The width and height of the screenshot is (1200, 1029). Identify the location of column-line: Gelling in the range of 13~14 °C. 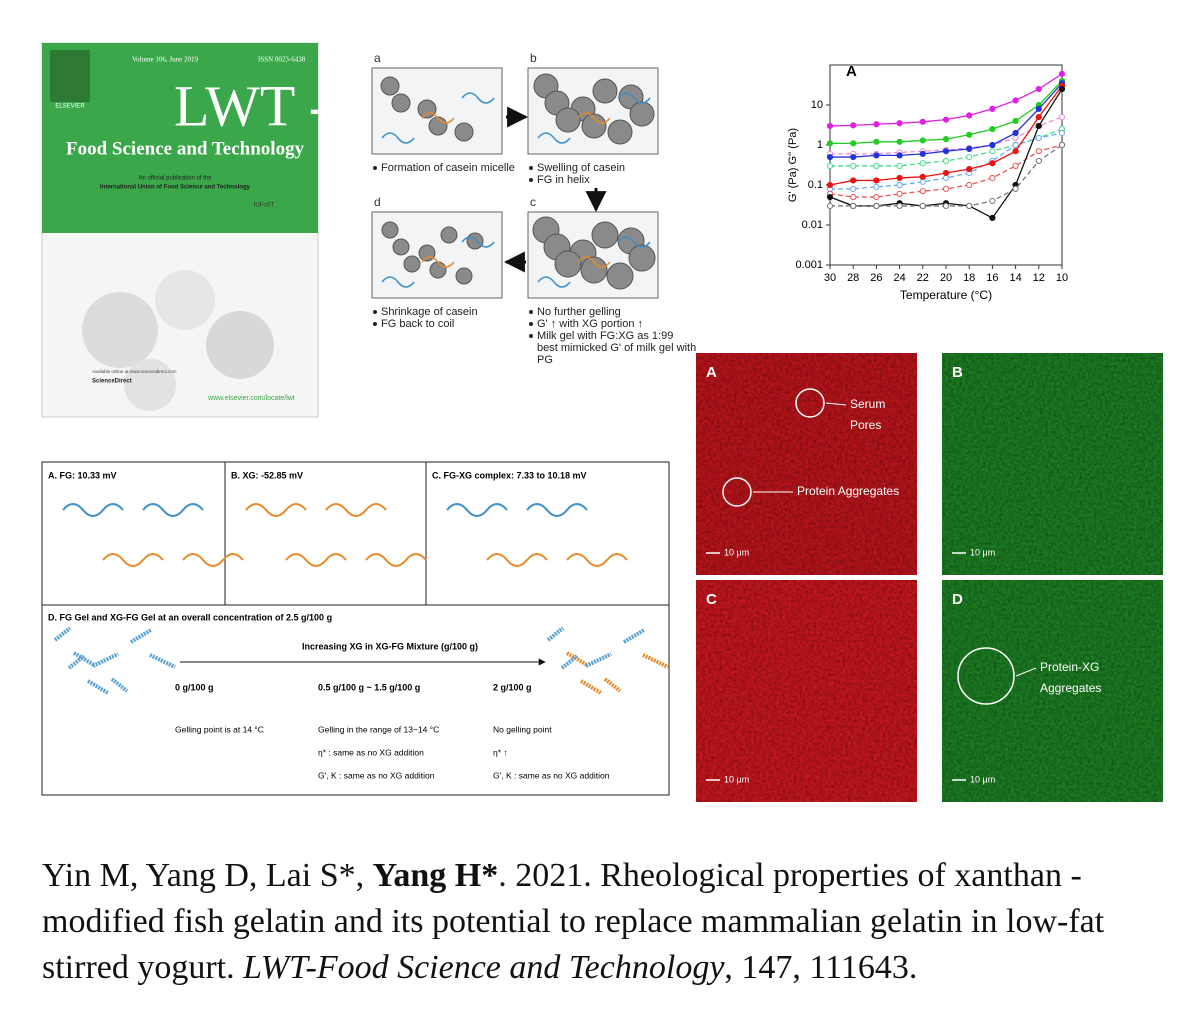
(378, 729).